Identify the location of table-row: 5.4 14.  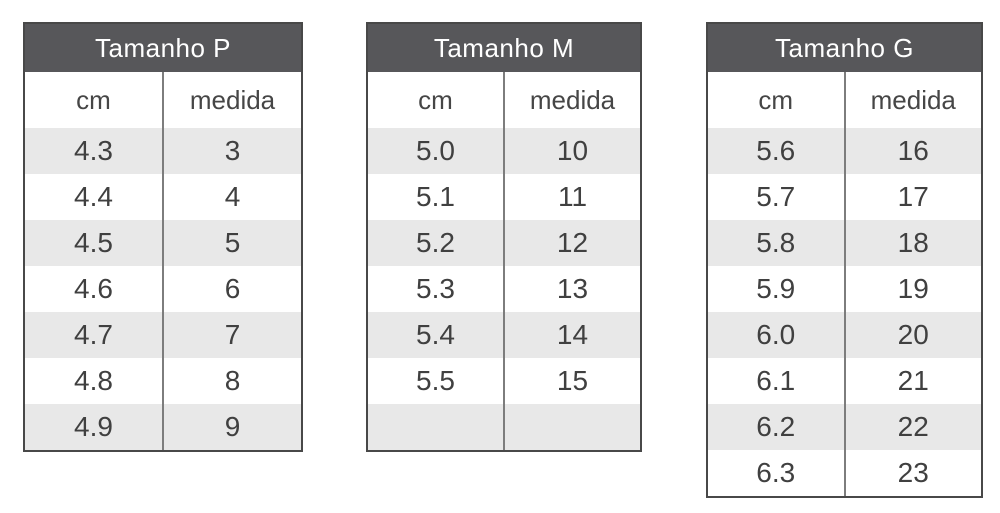
(504, 335).